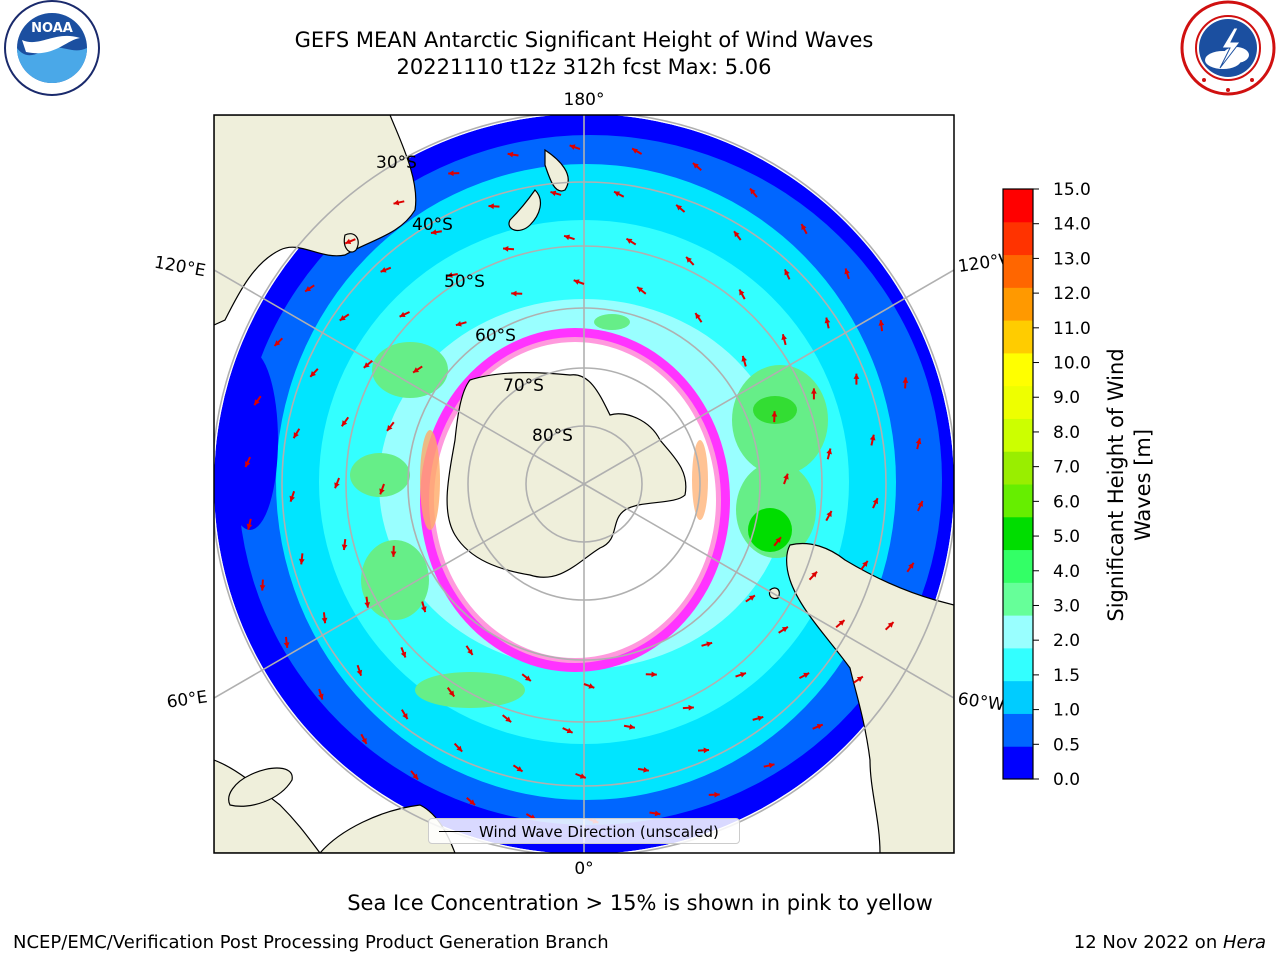 This screenshot has width=1280, height=960. Describe the element at coordinates (1066, 398) in the screenshot. I see `colorbar-tick-label: 9.0` at that location.